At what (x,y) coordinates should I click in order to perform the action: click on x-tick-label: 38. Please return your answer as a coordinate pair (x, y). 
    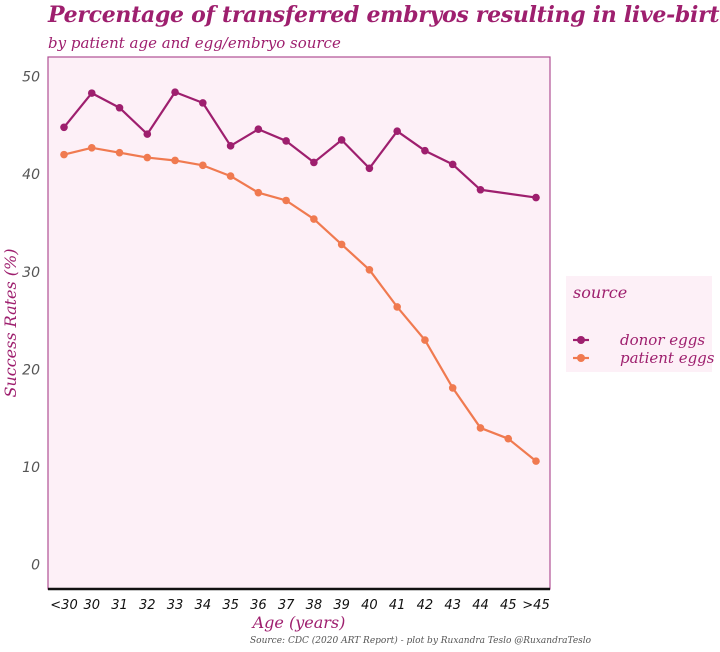
    Looking at the image, I should click on (314, 605).